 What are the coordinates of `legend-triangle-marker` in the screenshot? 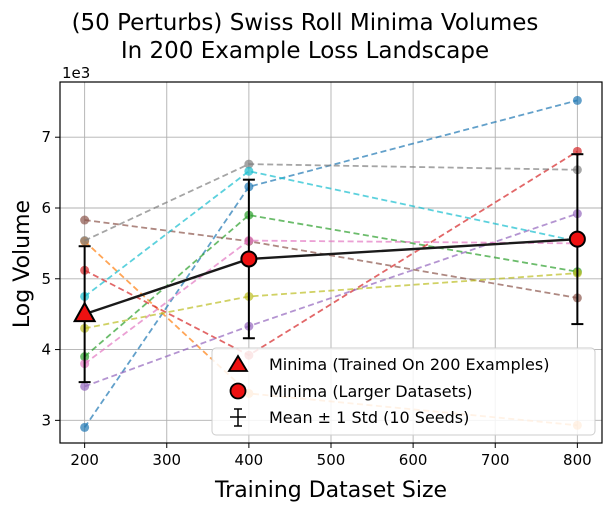 It's located at (238, 363).